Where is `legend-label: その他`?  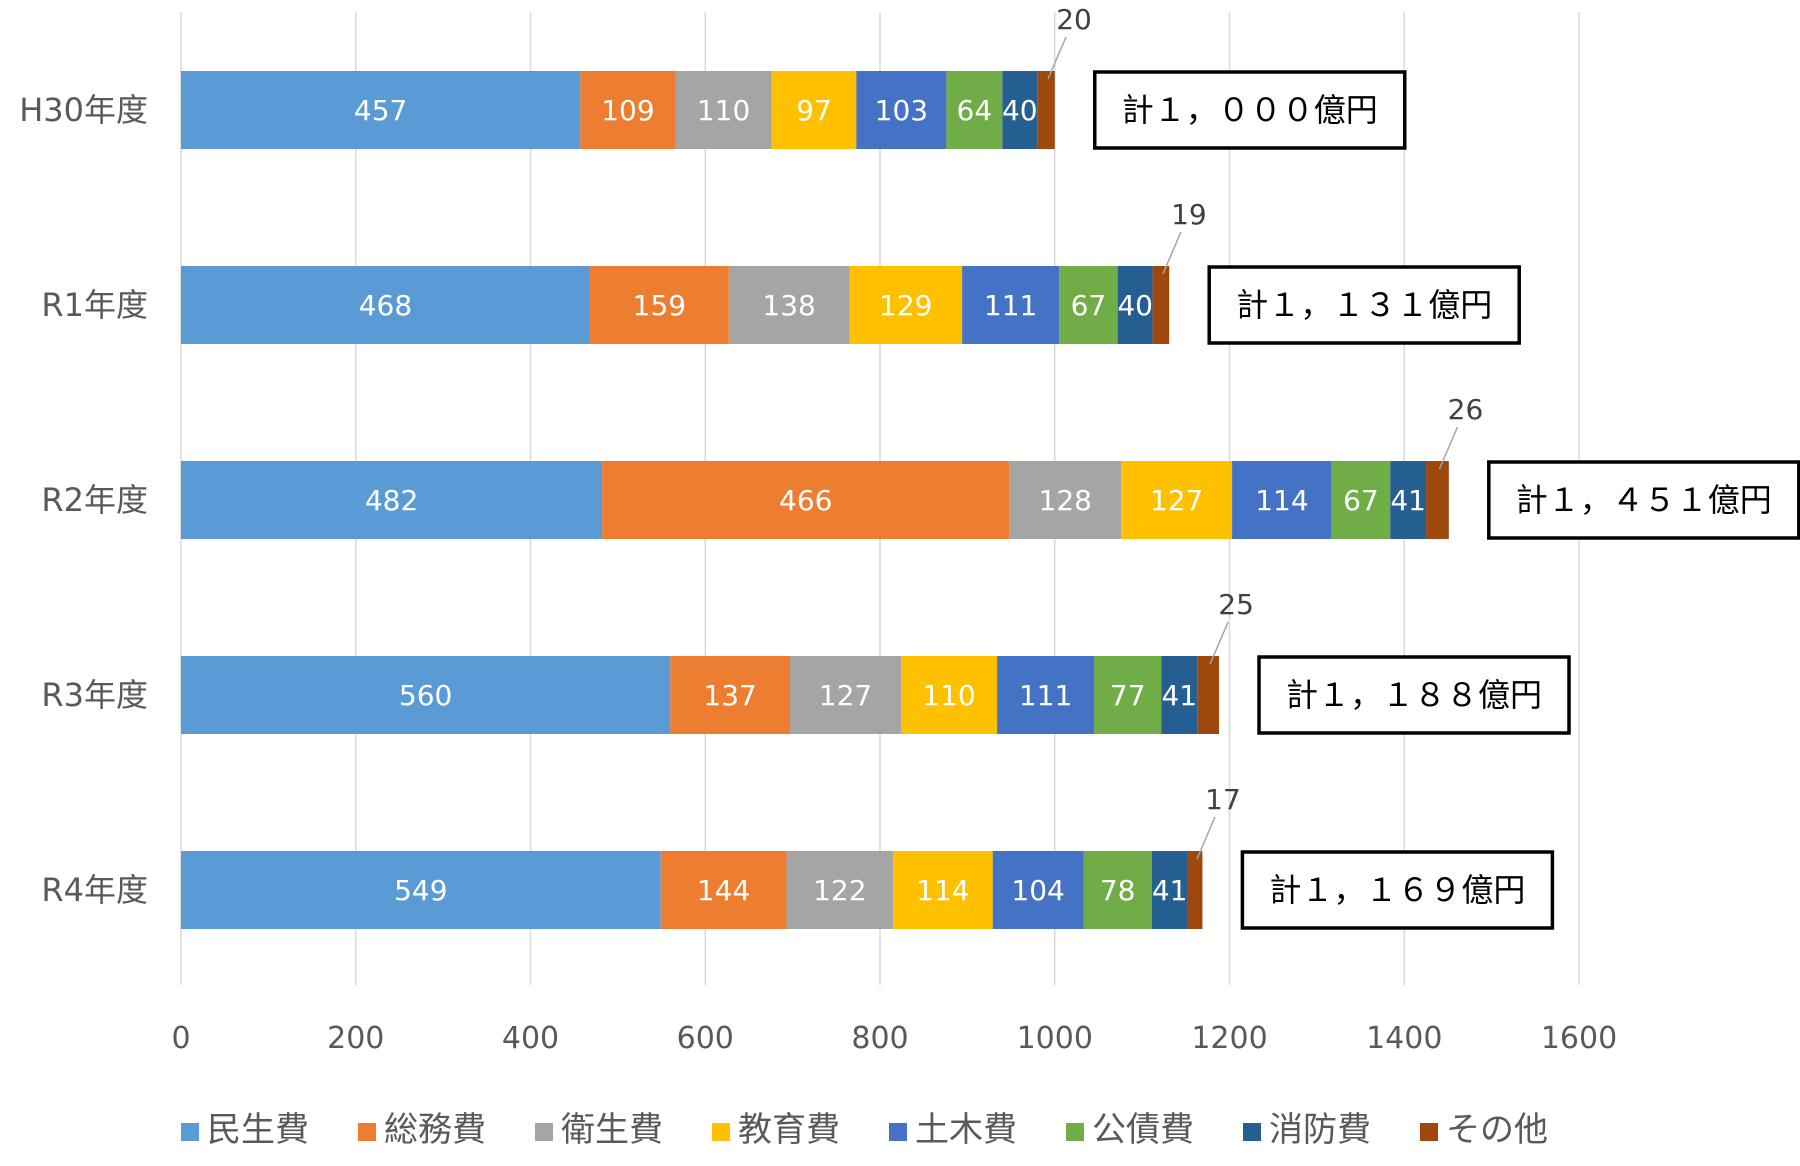
legend-label: その他 is located at coordinates (1497, 1130).